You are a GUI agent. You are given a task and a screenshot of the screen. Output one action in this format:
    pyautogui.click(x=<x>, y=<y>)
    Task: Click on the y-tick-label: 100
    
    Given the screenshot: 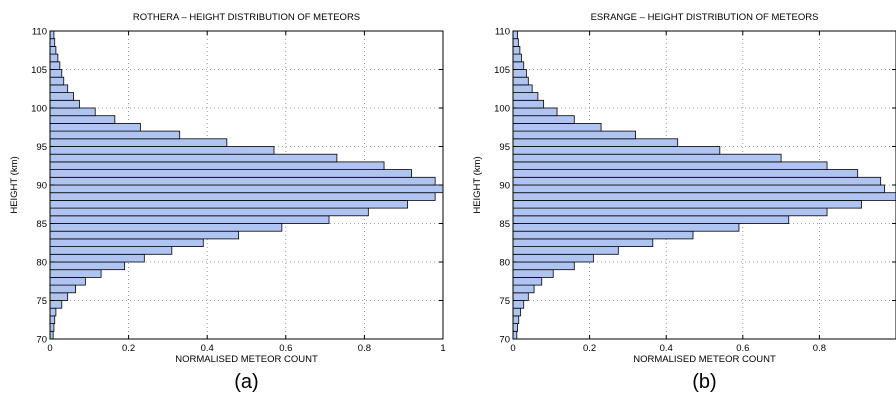 What is the action you would take?
    pyautogui.click(x=39, y=109)
    